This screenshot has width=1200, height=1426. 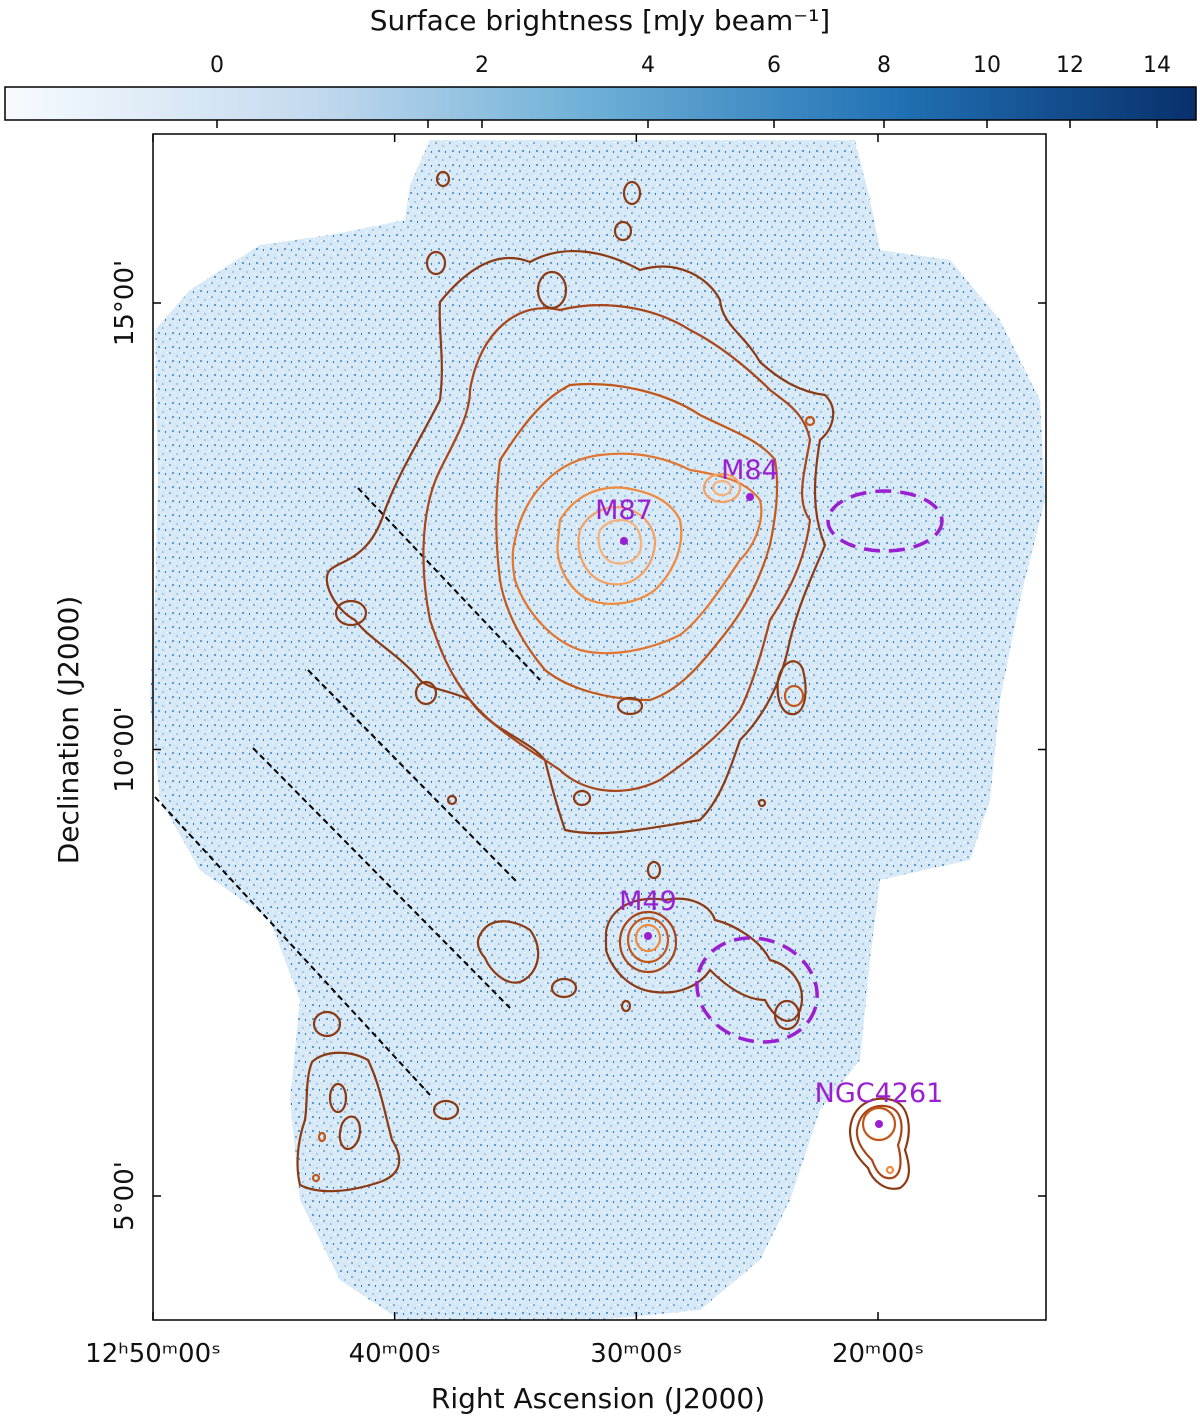 I want to click on contour-m49-outer, so click(x=703, y=959).